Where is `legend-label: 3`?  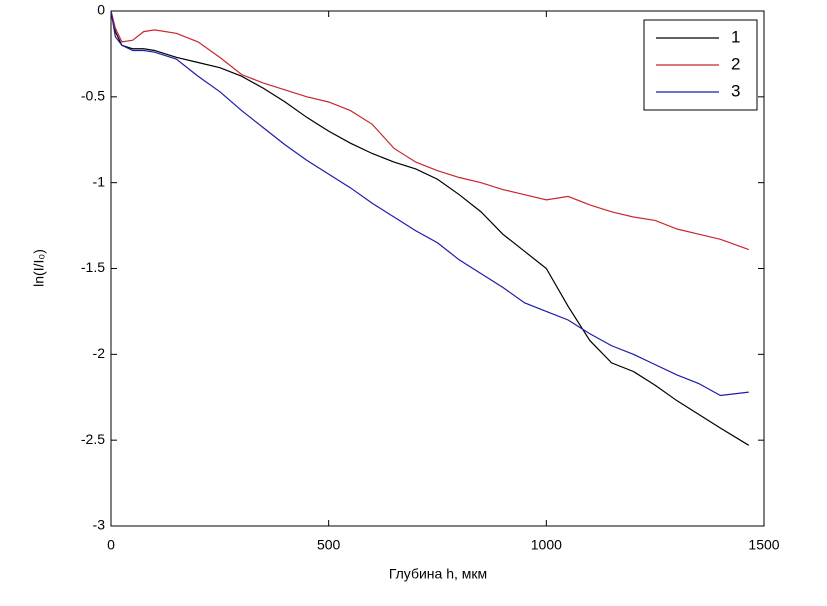
legend-label: 3 is located at coordinates (735, 90).